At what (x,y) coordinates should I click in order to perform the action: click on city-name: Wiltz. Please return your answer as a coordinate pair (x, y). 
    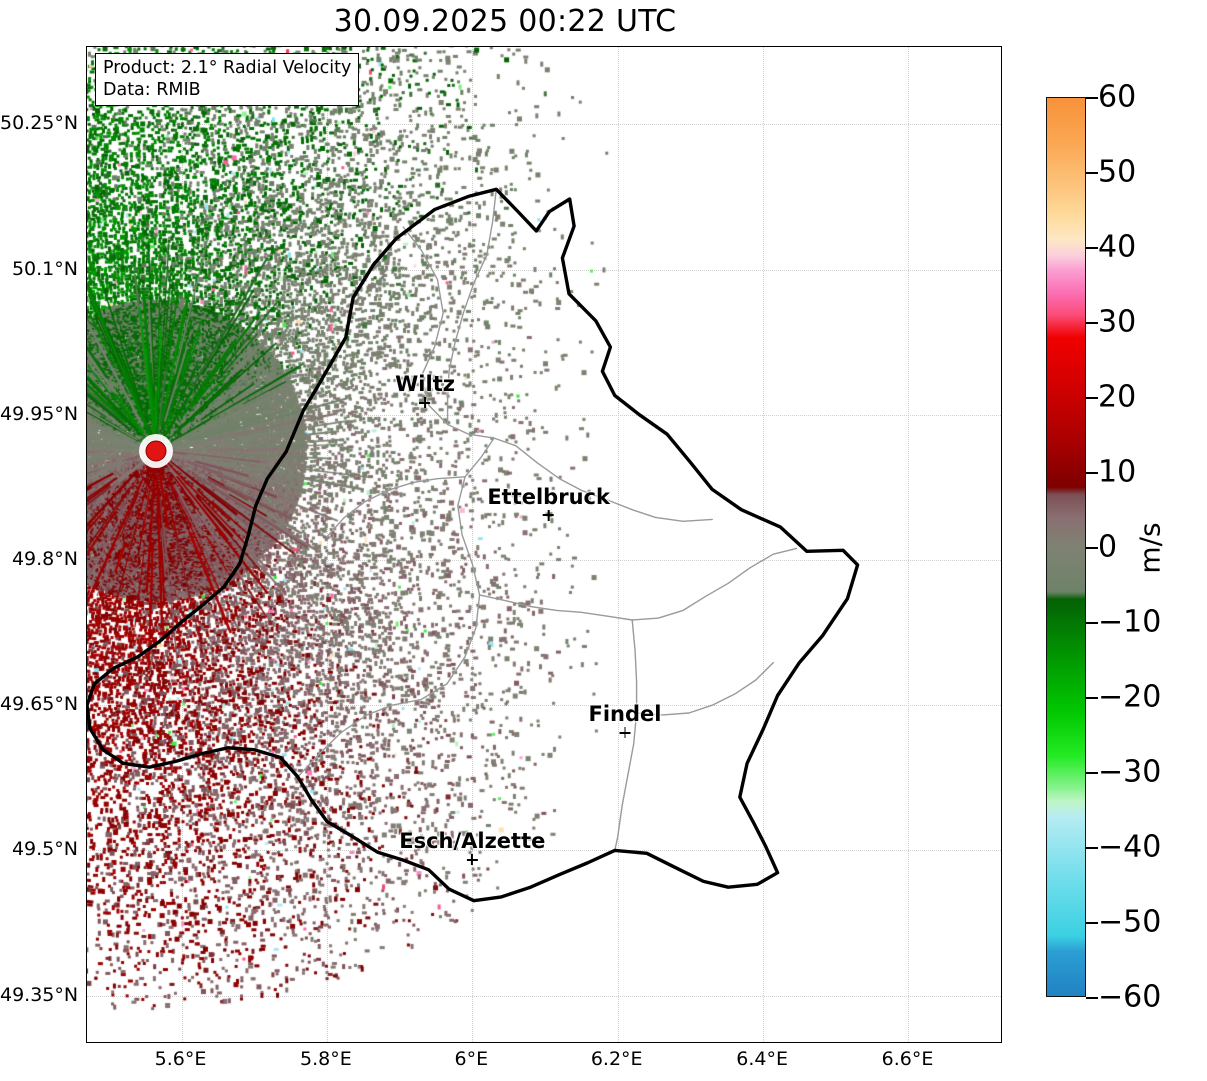
    Looking at the image, I should click on (425, 384).